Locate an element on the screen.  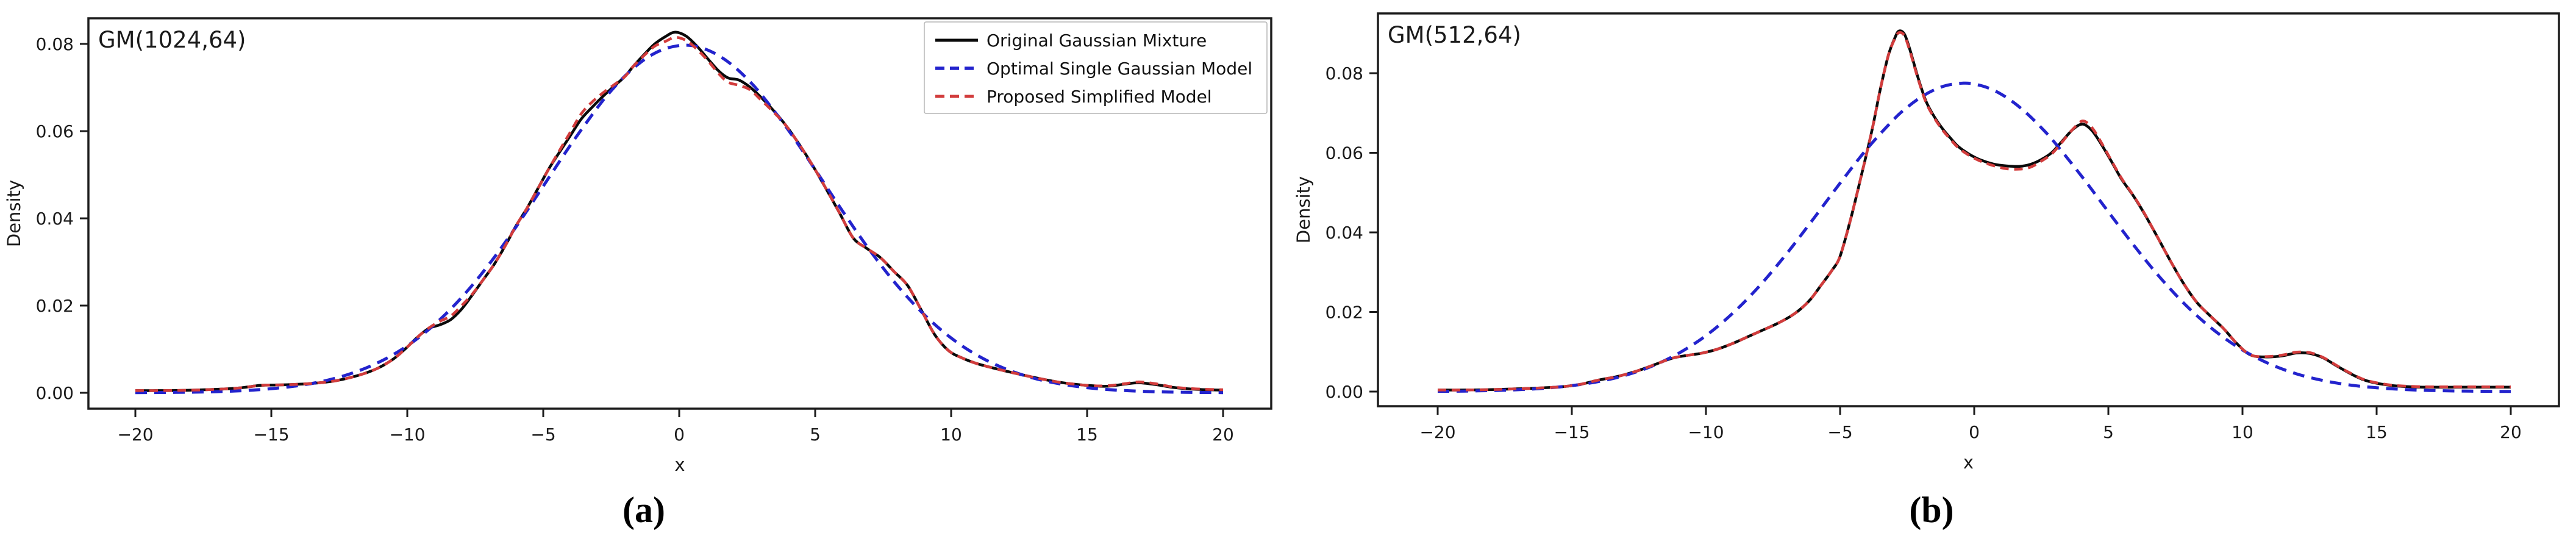
legend-label: Proposed Simplified Model is located at coordinates (1099, 97).